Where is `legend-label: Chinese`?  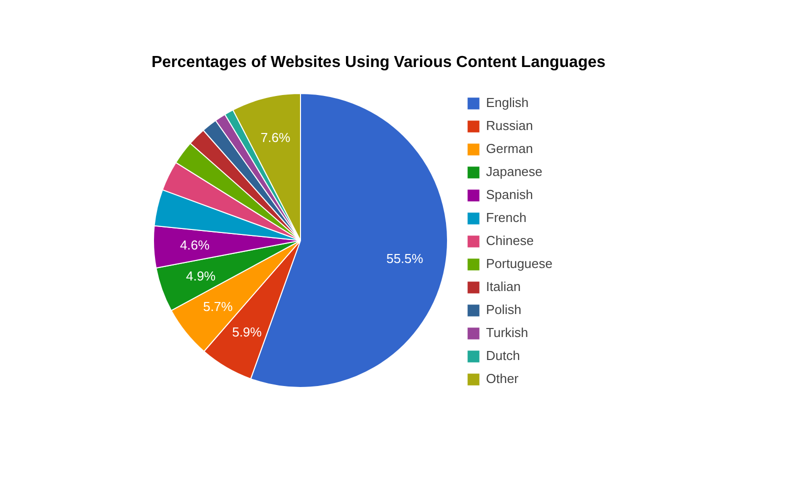 legend-label: Chinese is located at coordinates (510, 241).